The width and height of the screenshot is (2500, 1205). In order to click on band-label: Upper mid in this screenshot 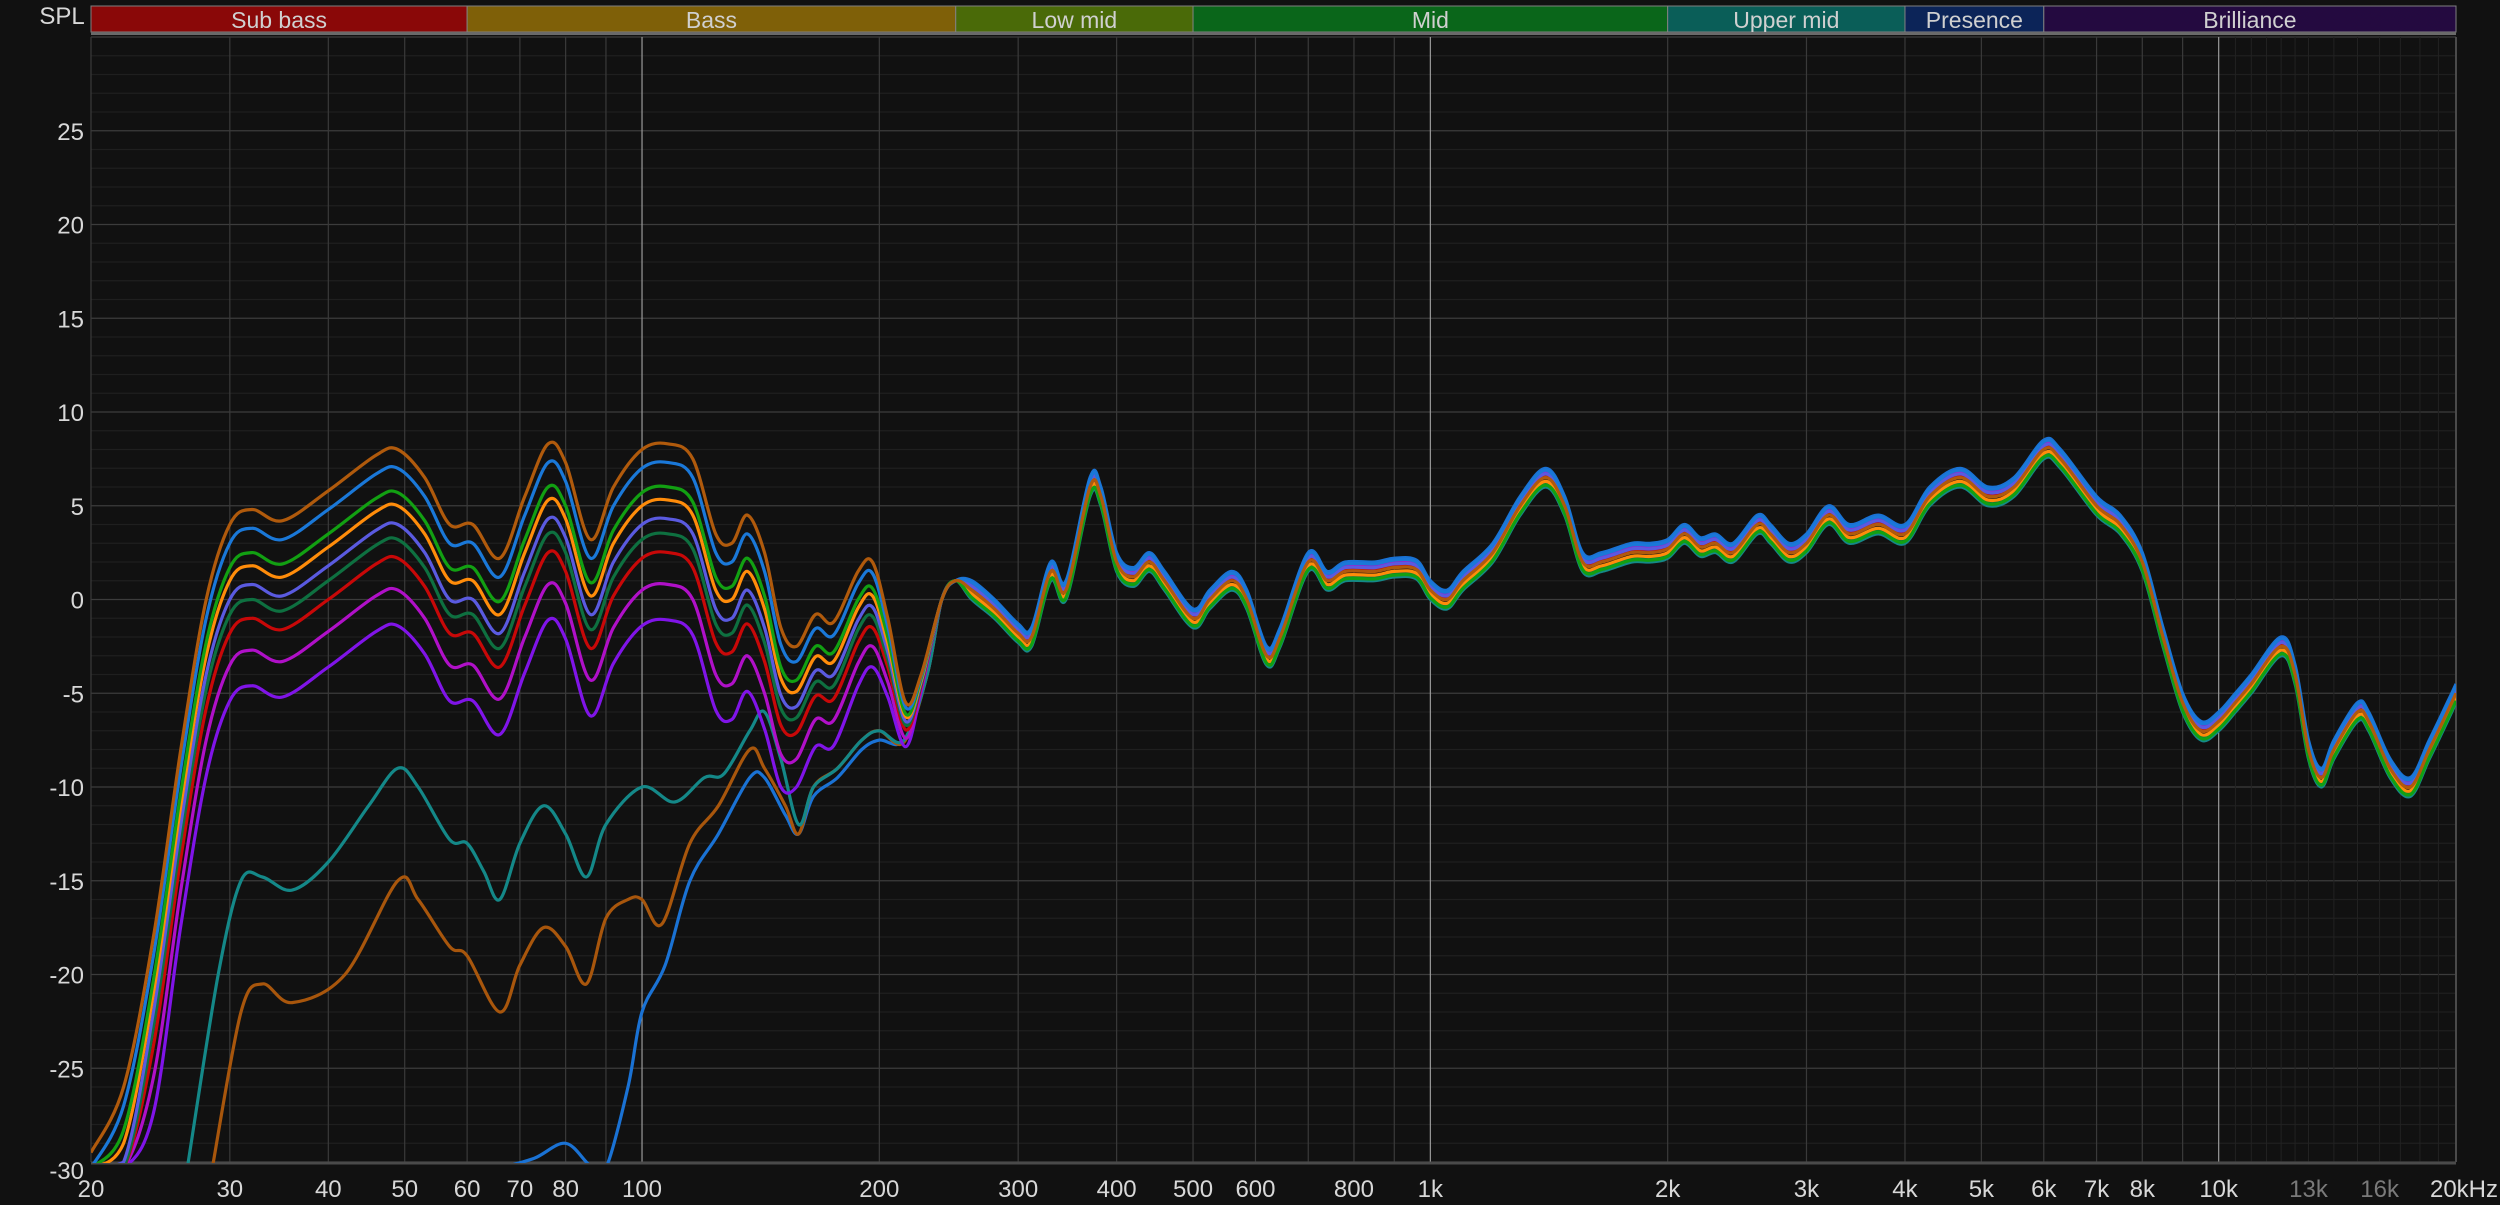, I will do `click(1786, 20)`.